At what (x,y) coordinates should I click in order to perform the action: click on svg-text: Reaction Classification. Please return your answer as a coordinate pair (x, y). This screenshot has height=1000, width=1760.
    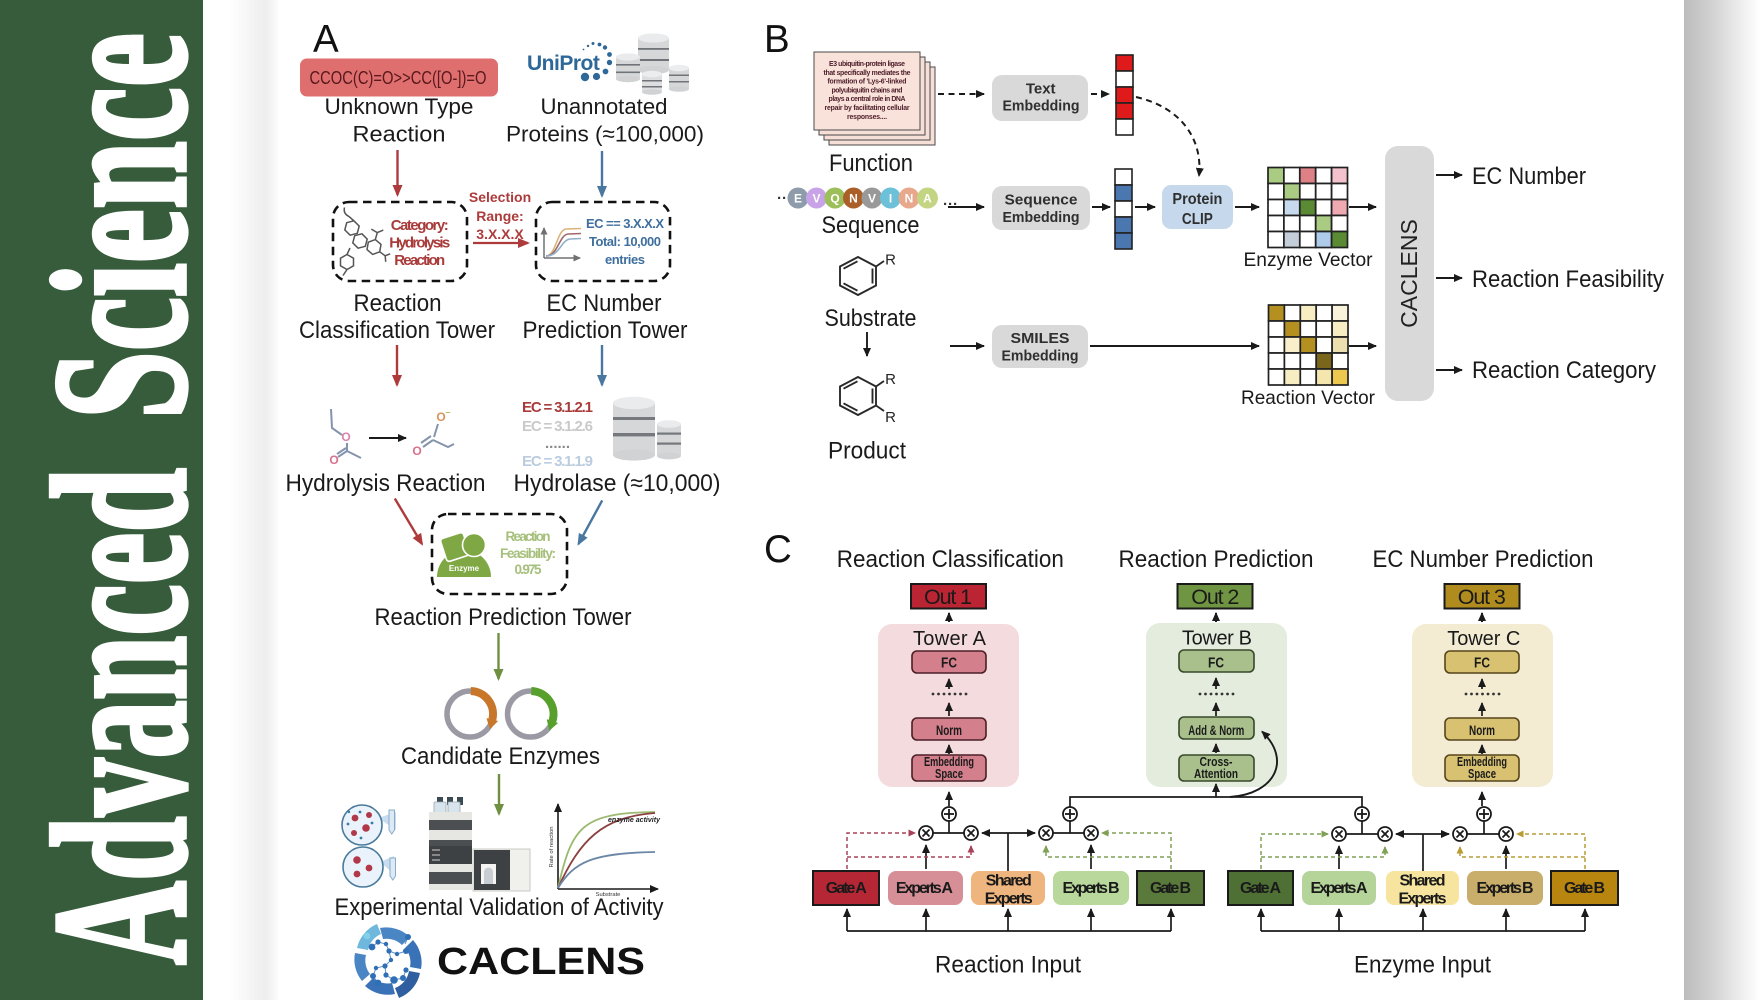
    Looking at the image, I should click on (950, 559).